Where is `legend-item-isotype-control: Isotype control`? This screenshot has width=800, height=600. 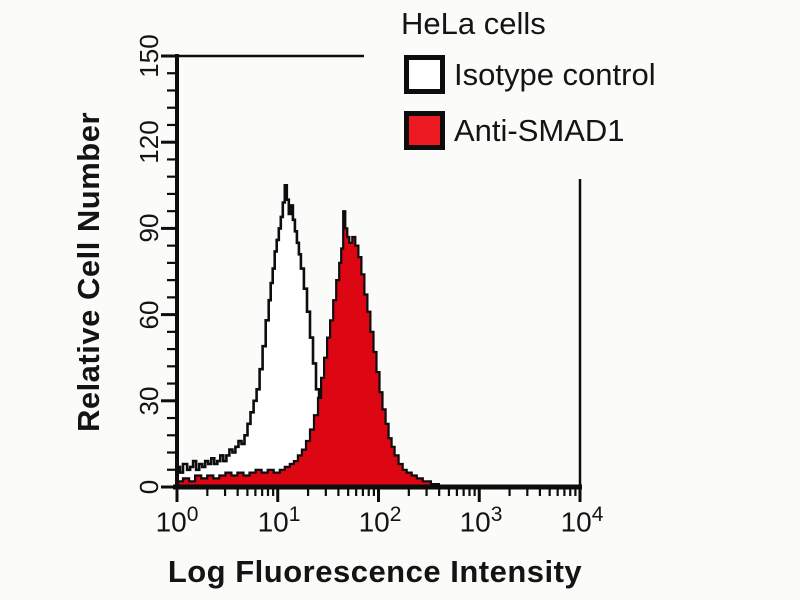
legend-item-isotype-control: Isotype control is located at coordinates (530, 74).